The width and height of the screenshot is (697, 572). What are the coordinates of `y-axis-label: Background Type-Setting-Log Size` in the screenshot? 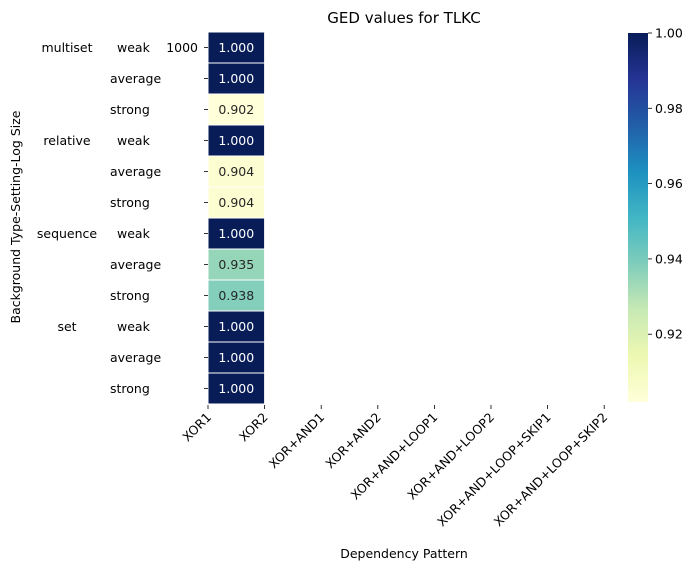 It's located at (15, 216).